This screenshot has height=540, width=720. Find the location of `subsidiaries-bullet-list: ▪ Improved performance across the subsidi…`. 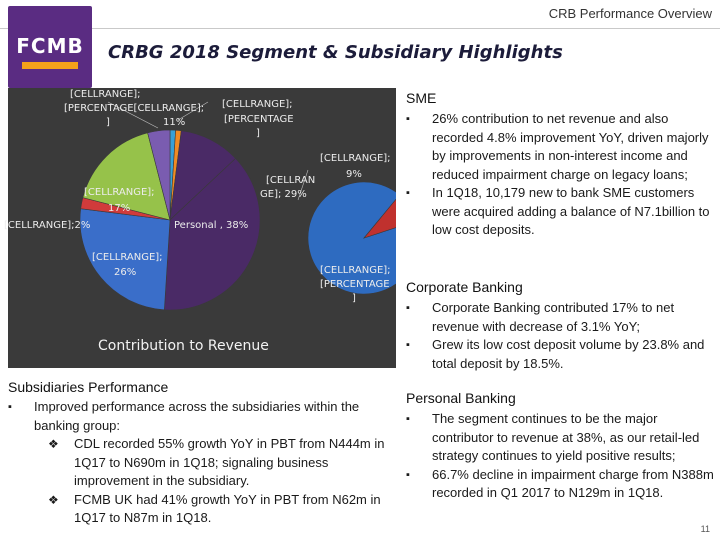

subsidiaries-bullet-list: ▪ Improved performance across the subsidi… is located at coordinates (205, 416).